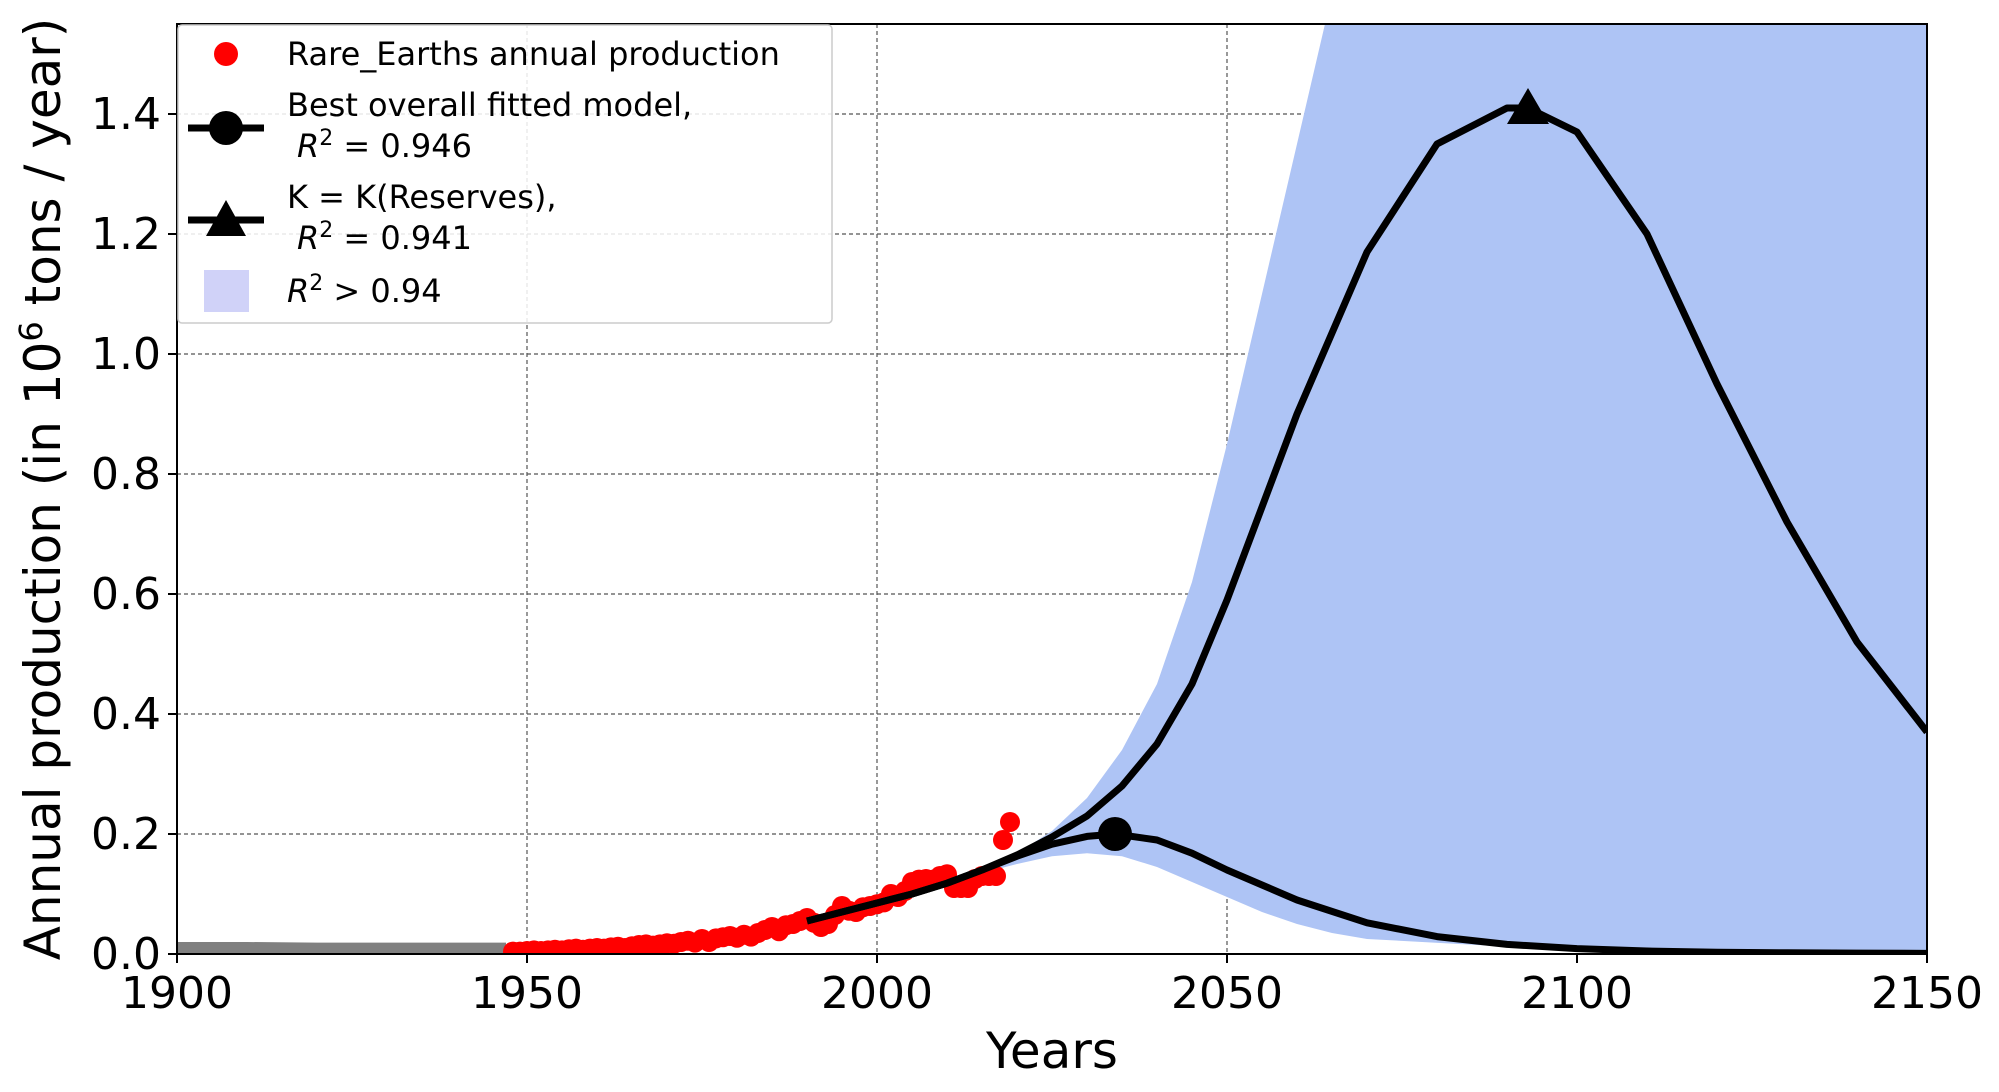 This screenshot has width=1999, height=1092. I want to click on y-tick-label: 0.6, so click(126, 594).